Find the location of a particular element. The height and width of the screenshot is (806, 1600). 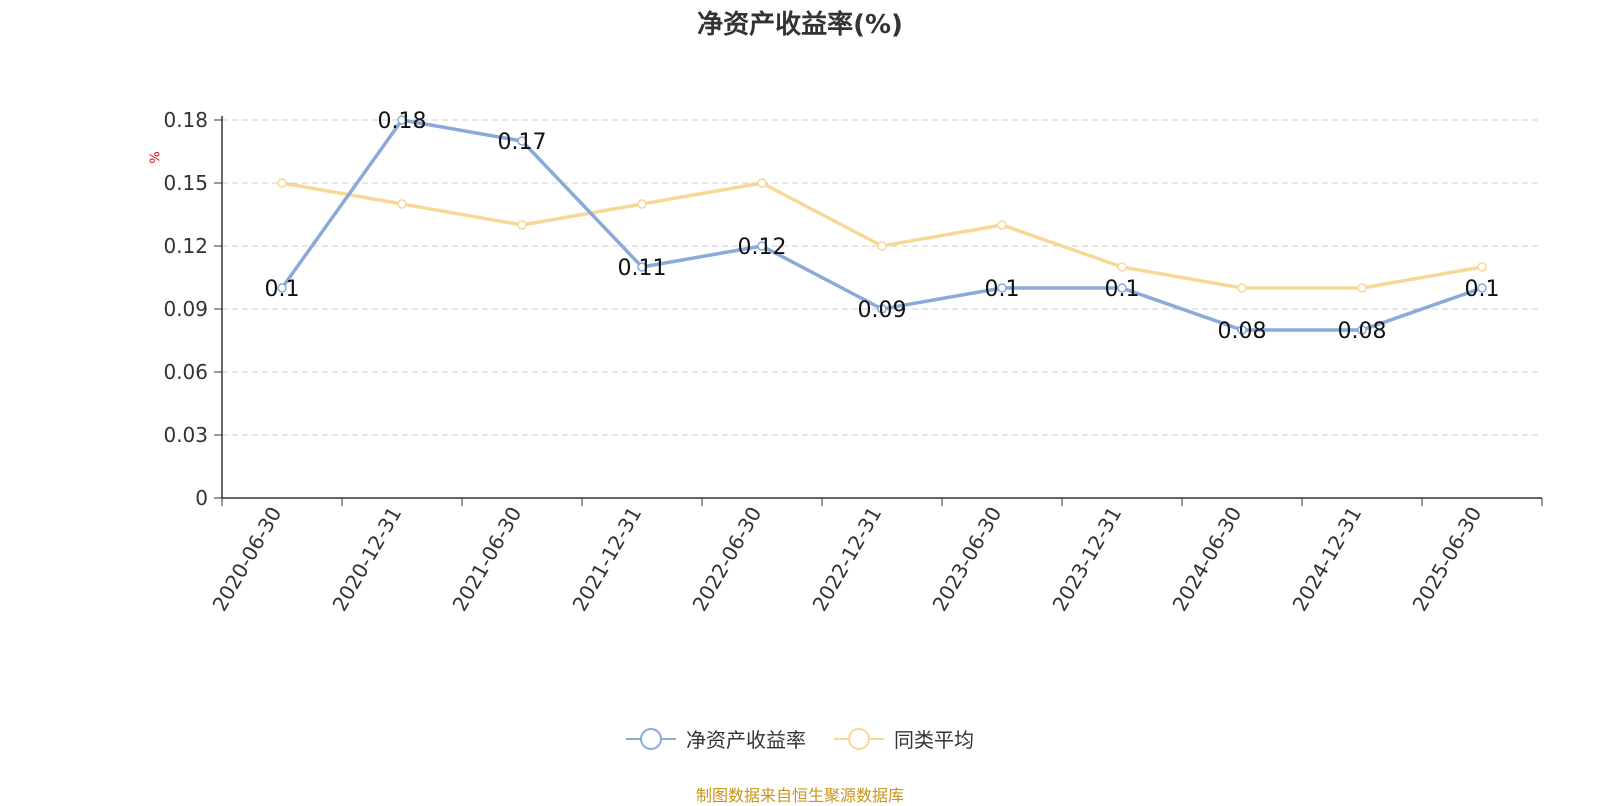

y-tick-label: 0.18 is located at coordinates (185, 120).